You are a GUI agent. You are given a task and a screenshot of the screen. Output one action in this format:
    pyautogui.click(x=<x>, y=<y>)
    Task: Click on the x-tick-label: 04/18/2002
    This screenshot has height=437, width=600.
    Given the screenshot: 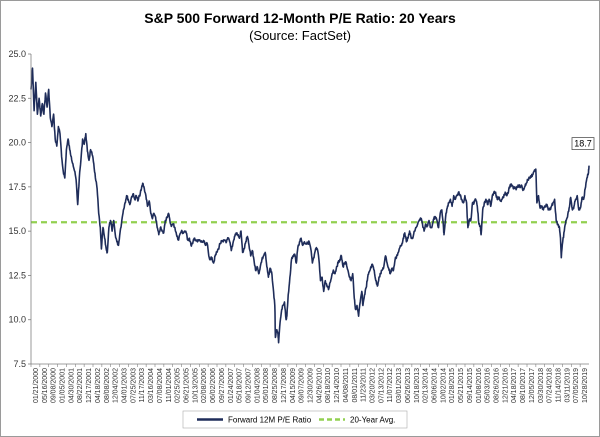 What is the action you would take?
    pyautogui.click(x=98, y=385)
    